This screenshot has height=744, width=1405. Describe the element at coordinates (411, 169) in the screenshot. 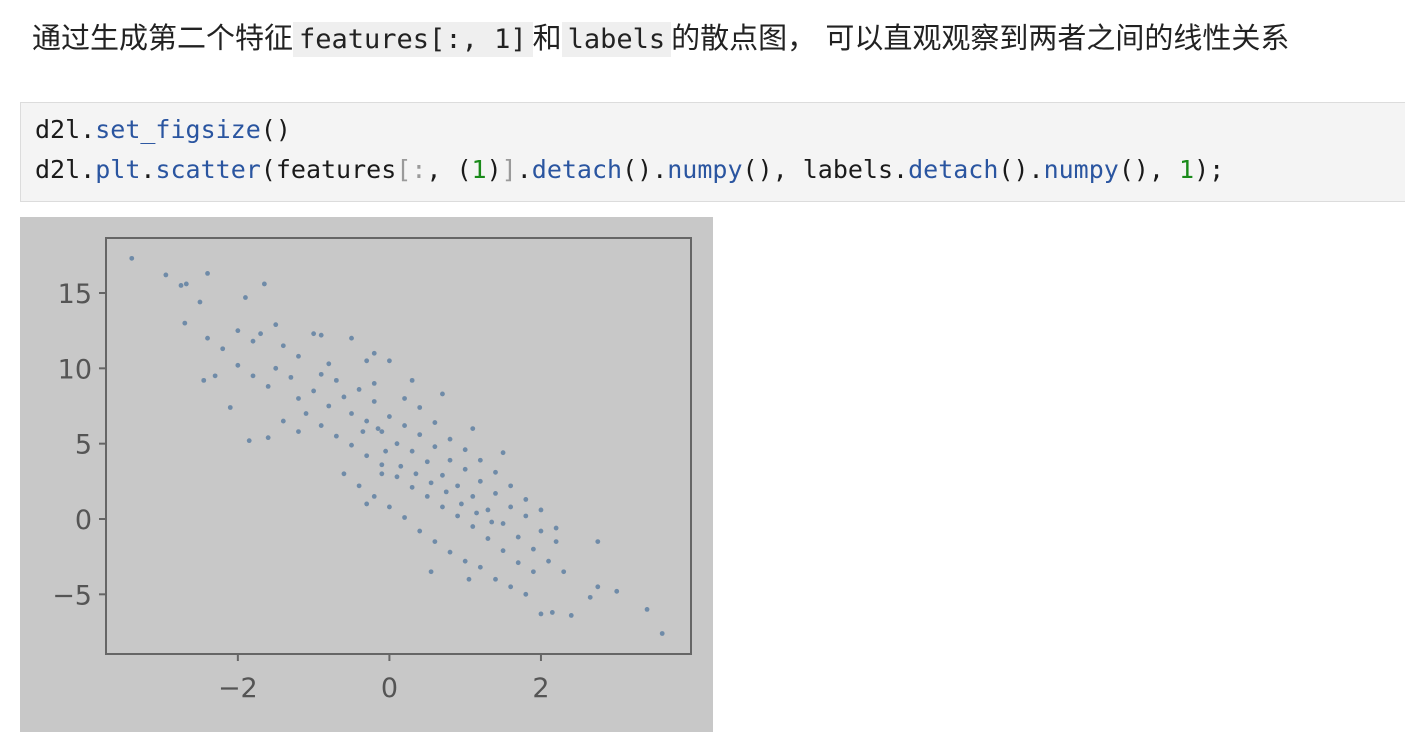

I see `code-token: [:` at that location.